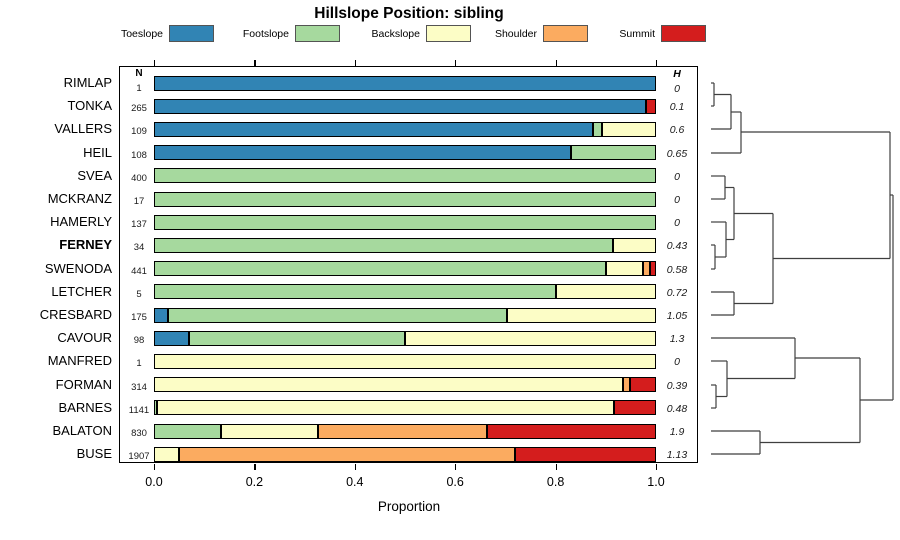 This screenshot has height=540, width=900. What do you see at coordinates (87, 82) in the screenshot?
I see `row-label-rimlap: RIMLAP` at bounding box center [87, 82].